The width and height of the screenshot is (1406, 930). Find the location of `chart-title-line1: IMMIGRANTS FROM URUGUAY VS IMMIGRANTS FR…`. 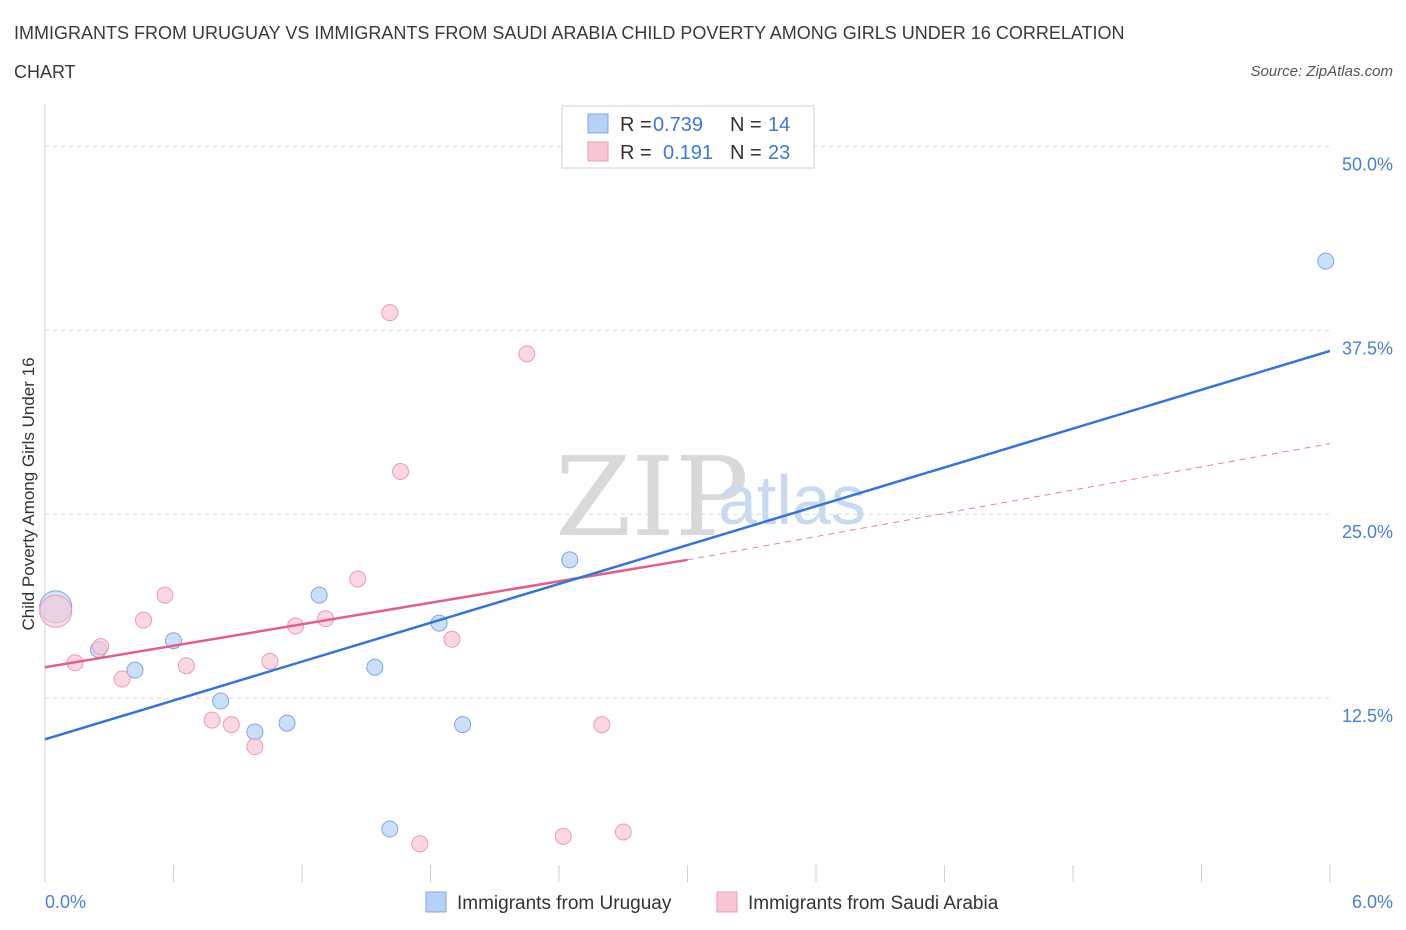

chart-title-line1: IMMIGRANTS FROM URUGUAY VS IMMIGRANTS FR… is located at coordinates (569, 33).